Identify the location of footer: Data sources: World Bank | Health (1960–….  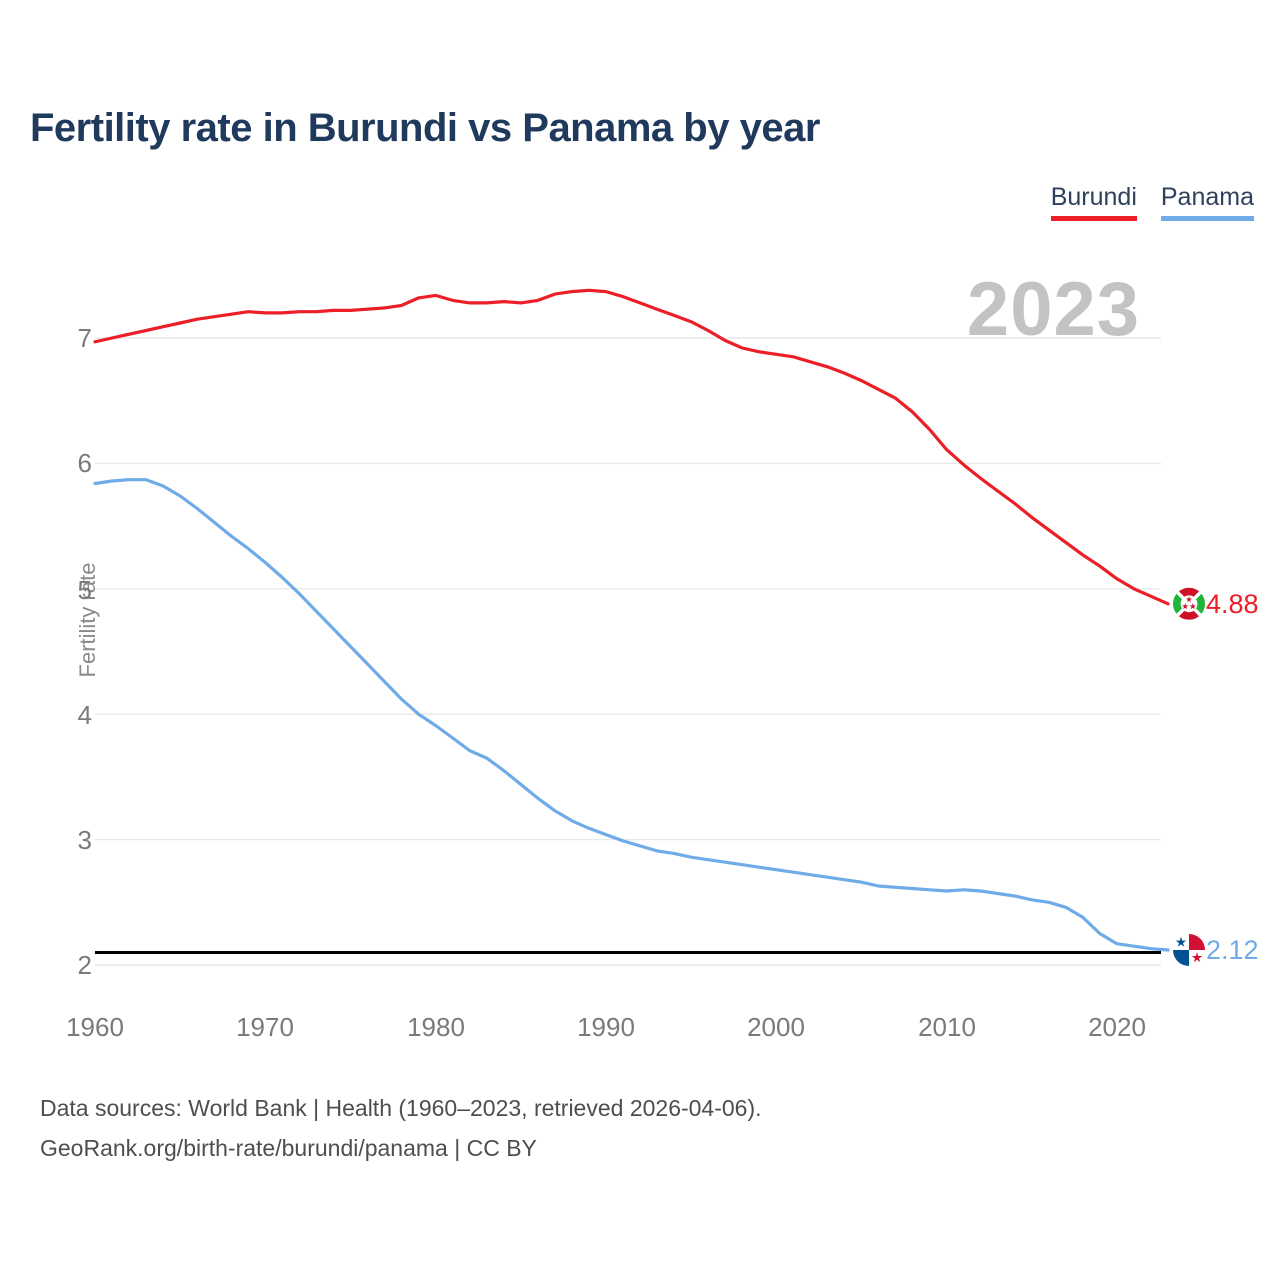
(401, 1128).